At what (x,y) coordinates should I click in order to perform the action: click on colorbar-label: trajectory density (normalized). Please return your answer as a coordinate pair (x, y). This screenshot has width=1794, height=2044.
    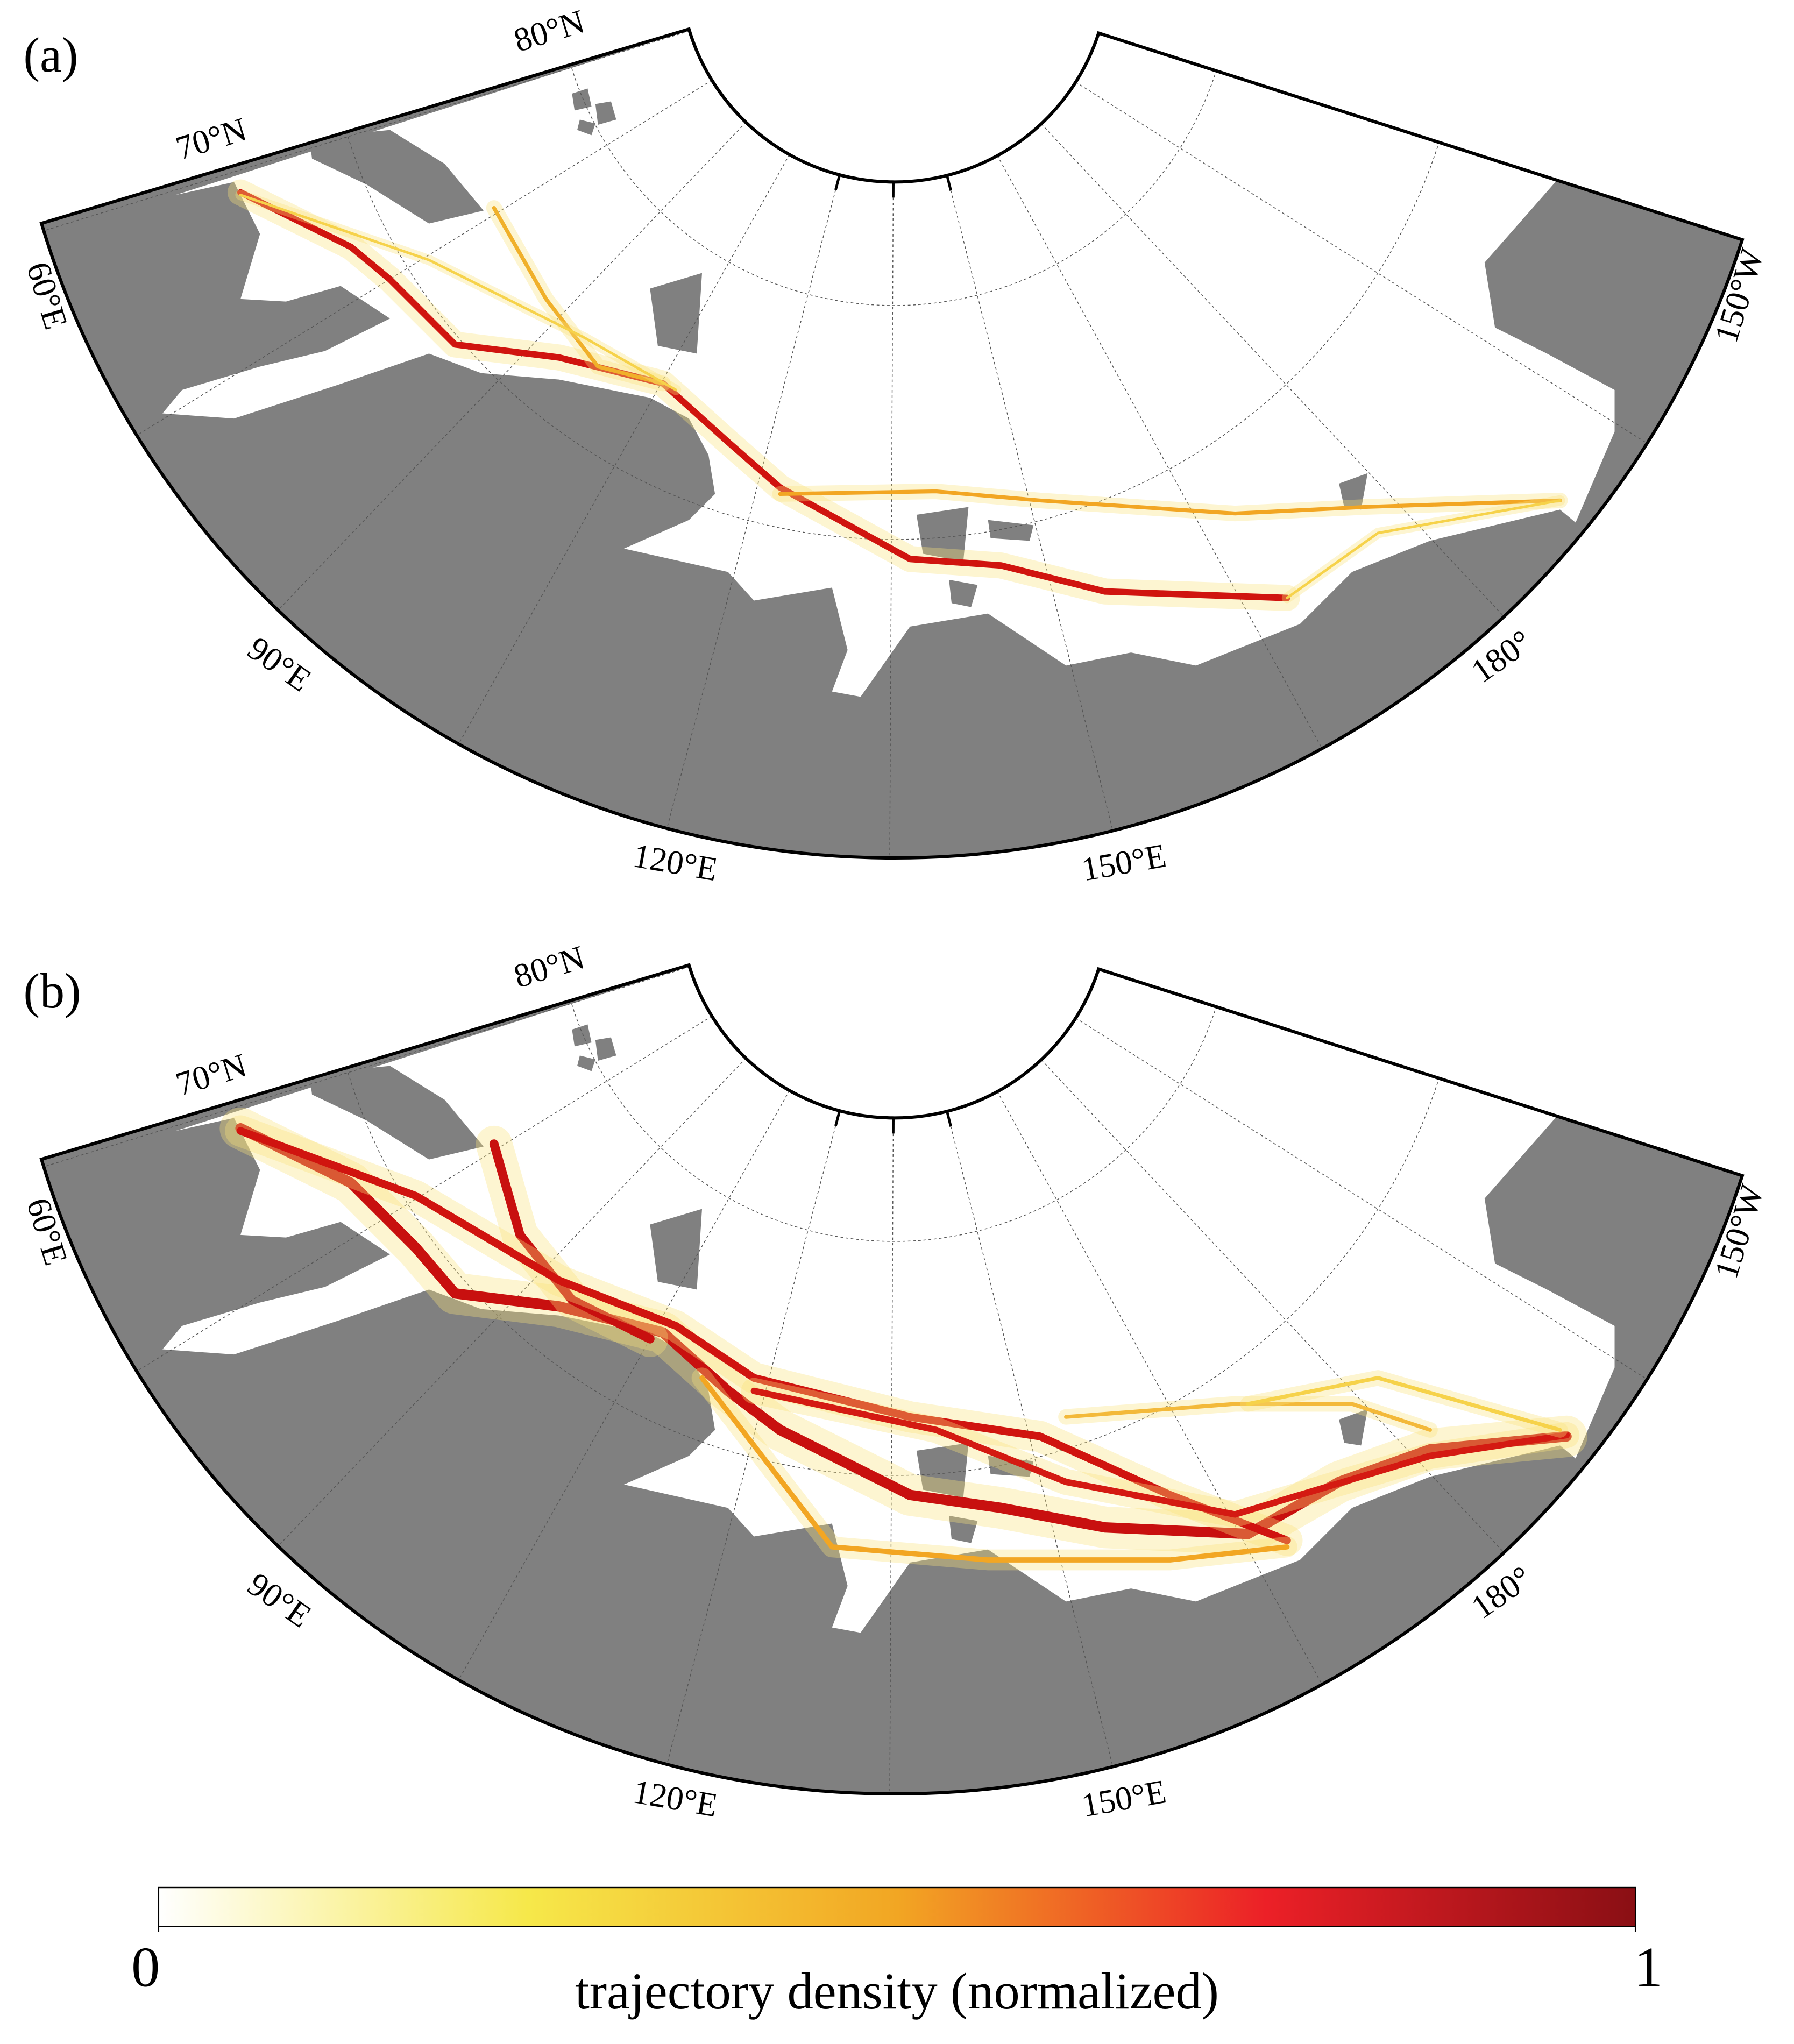
    Looking at the image, I should click on (897, 1991).